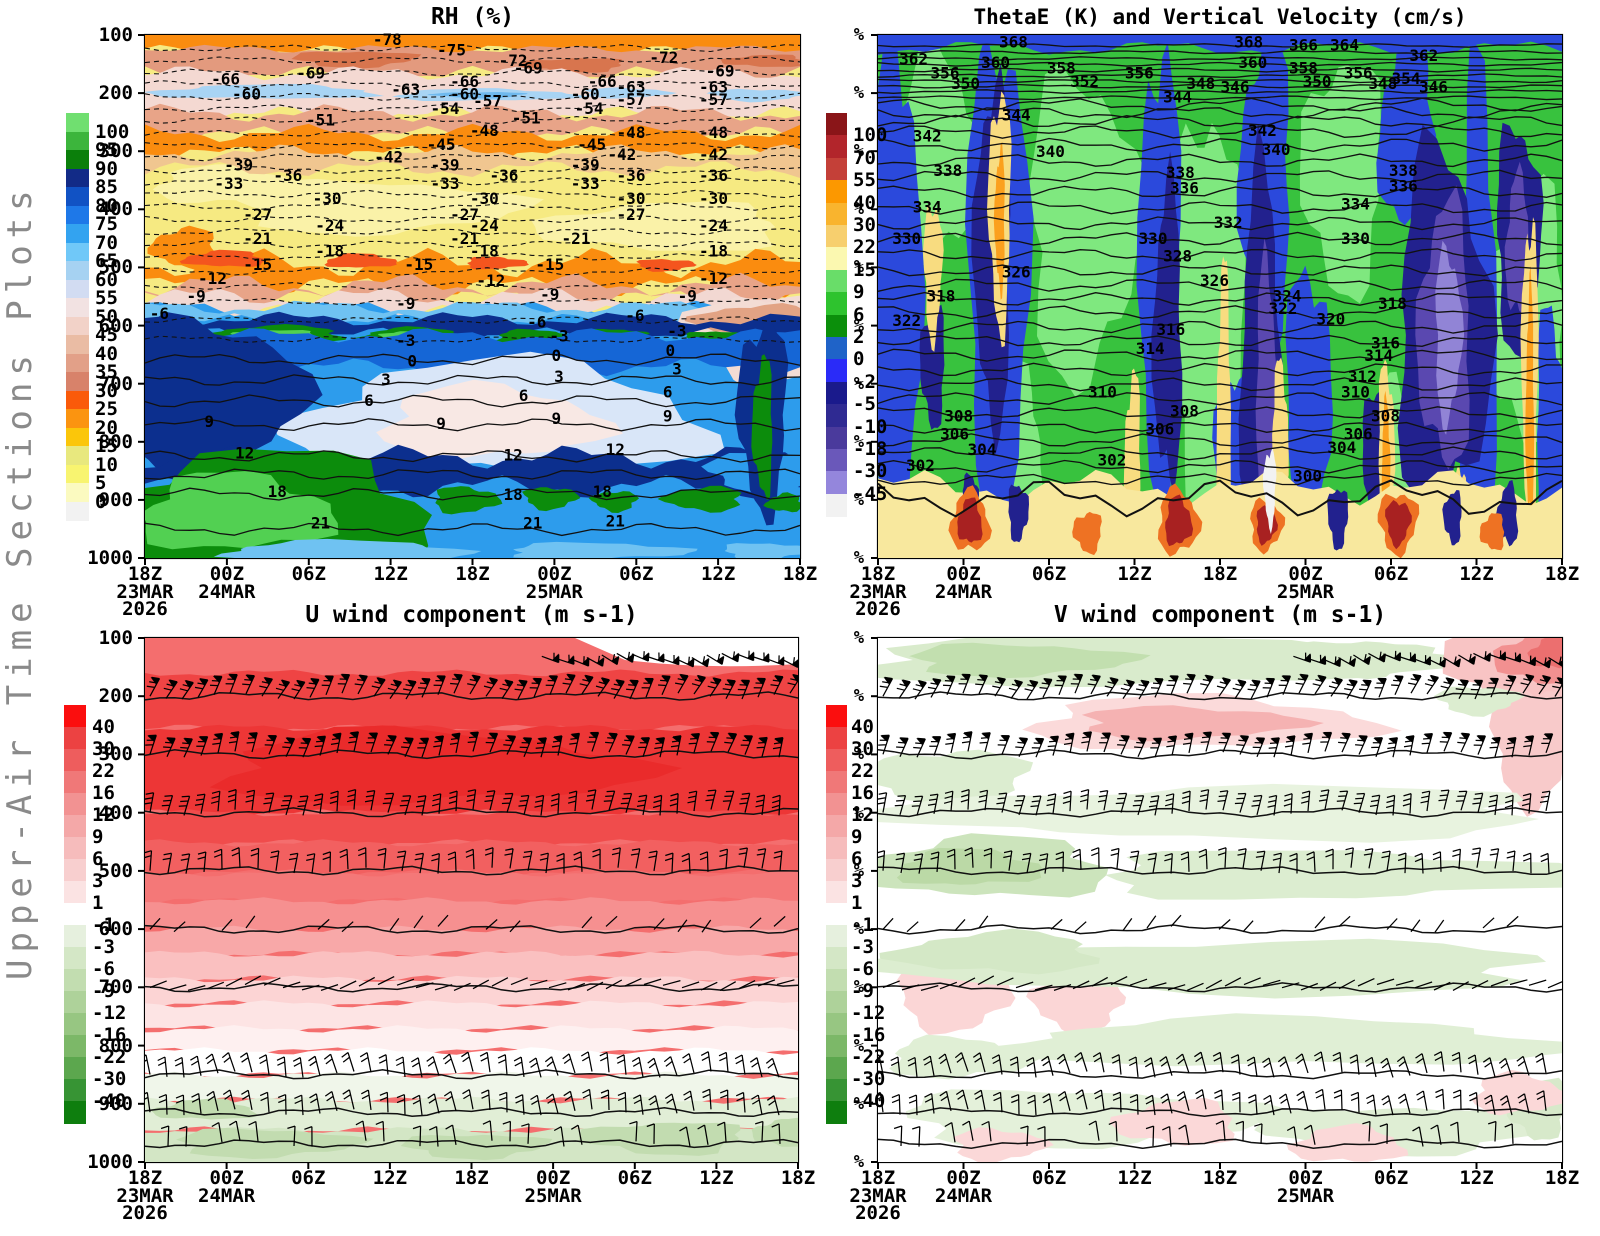  Describe the element at coordinates (1392, 303) in the screenshot. I see `svg-text: 318` at that location.